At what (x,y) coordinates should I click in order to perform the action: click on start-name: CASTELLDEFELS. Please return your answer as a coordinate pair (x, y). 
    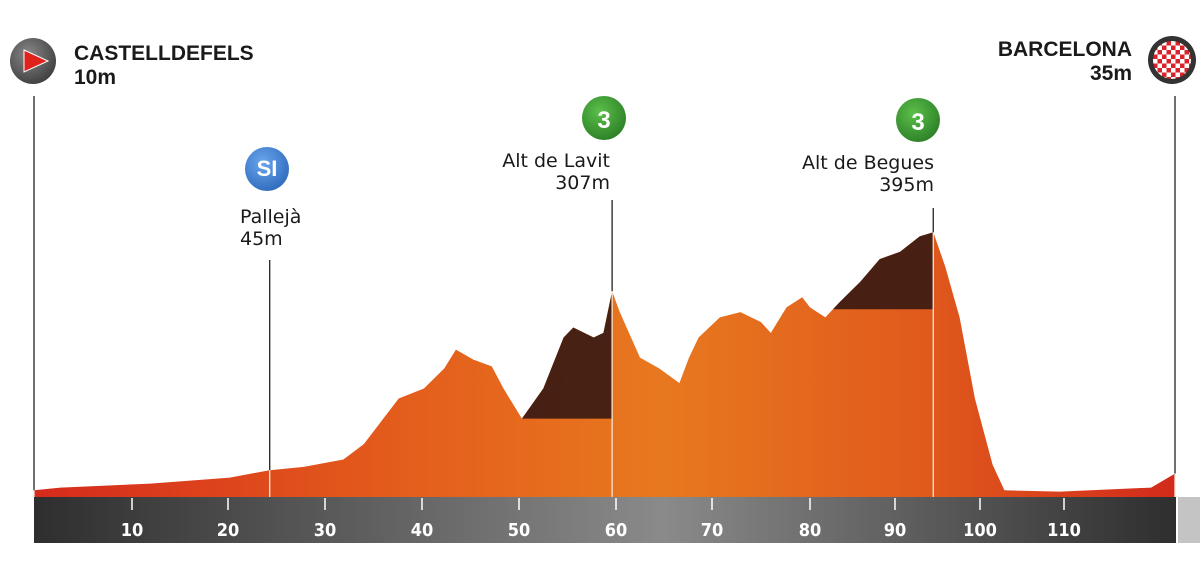
    Looking at the image, I should click on (164, 53).